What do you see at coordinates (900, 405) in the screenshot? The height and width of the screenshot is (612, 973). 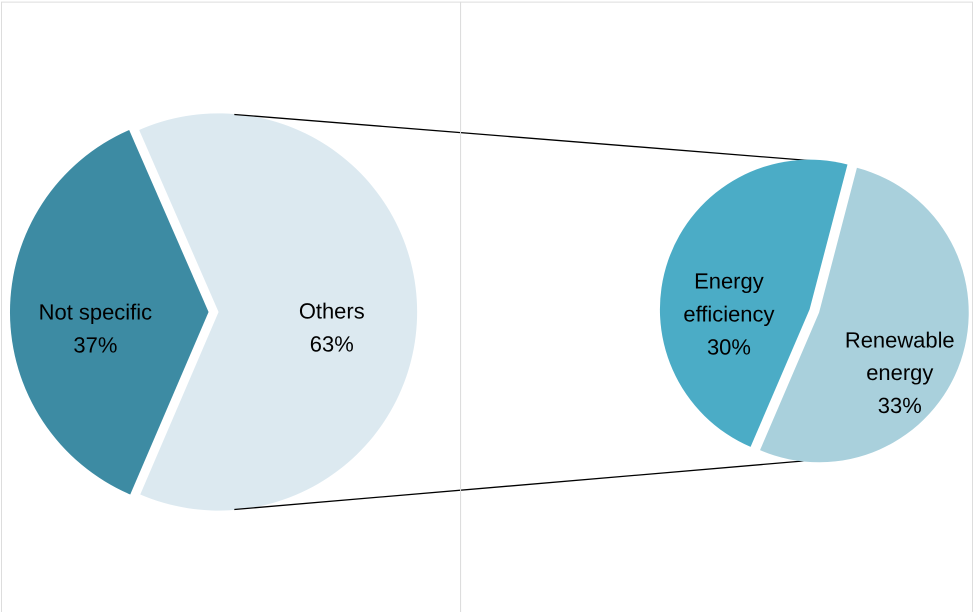 I see `data-label: 33%` at bounding box center [900, 405].